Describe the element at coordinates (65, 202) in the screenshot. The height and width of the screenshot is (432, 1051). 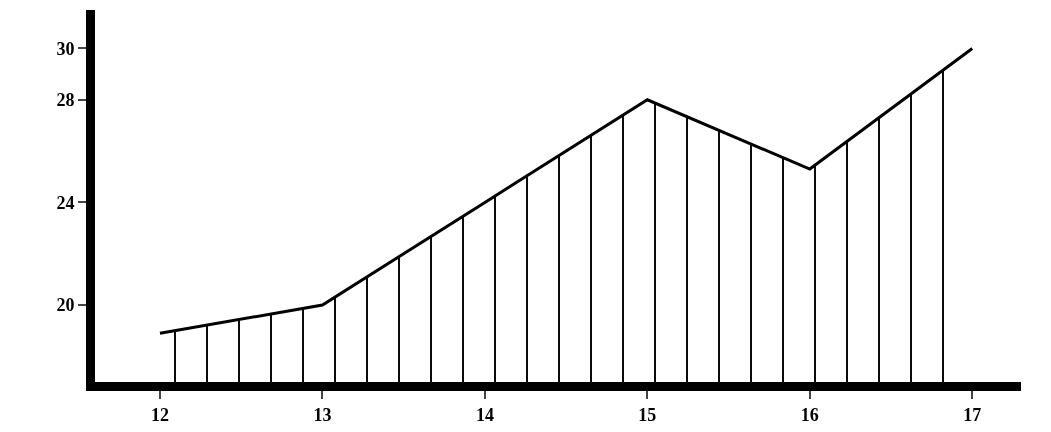
I see `y-tick-label: 24` at that location.